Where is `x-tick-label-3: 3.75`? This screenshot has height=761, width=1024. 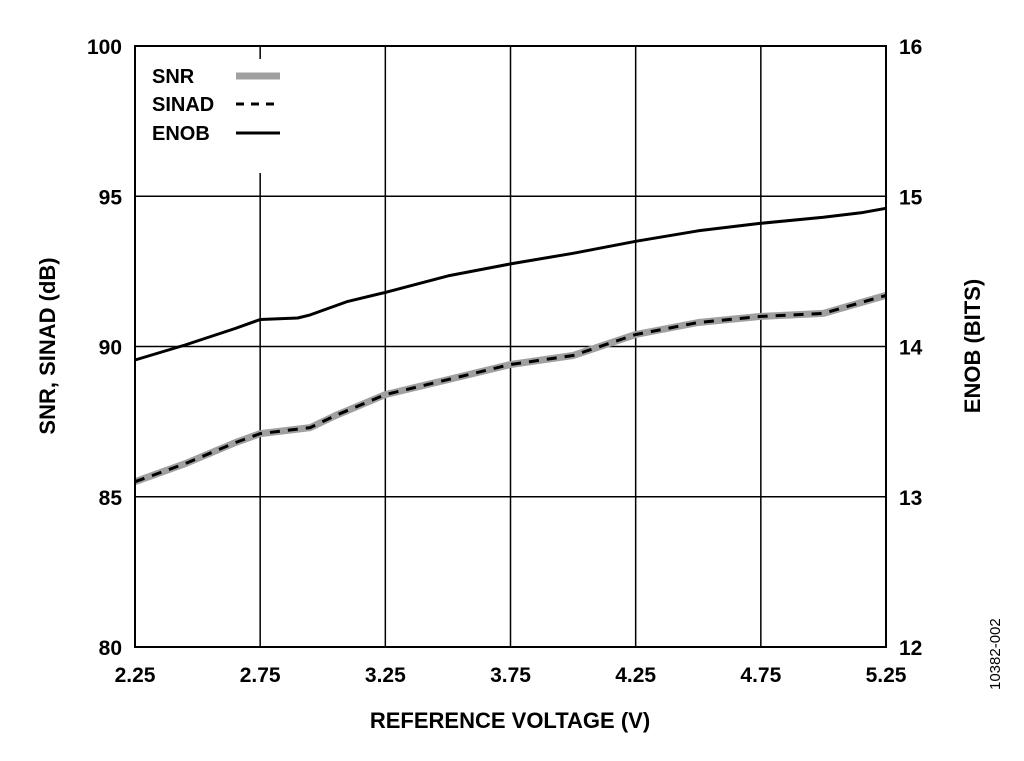 x-tick-label-3: 3.75 is located at coordinates (510, 675).